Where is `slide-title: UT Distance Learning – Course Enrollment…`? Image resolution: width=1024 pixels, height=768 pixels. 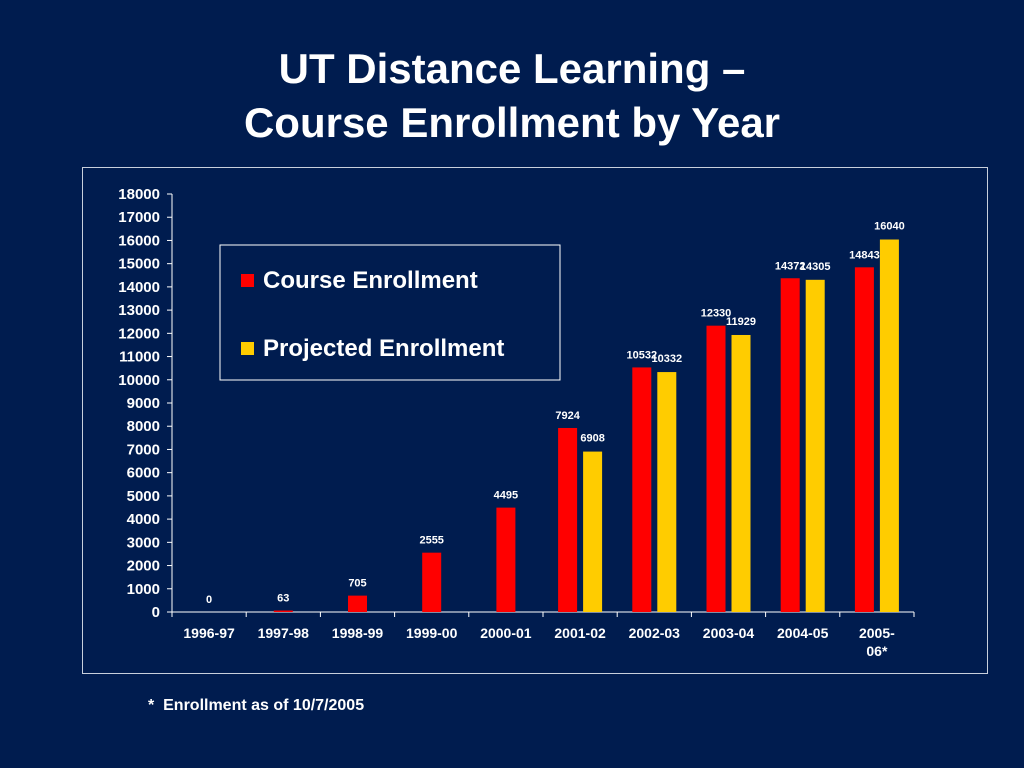 slide-title: UT Distance Learning – Course Enrollment… is located at coordinates (512, 96).